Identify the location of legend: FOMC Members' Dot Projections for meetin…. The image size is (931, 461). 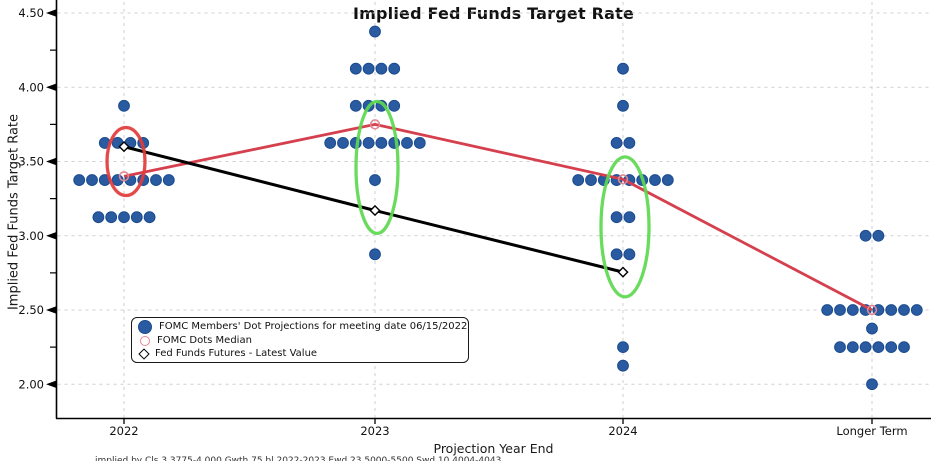
(300, 340).